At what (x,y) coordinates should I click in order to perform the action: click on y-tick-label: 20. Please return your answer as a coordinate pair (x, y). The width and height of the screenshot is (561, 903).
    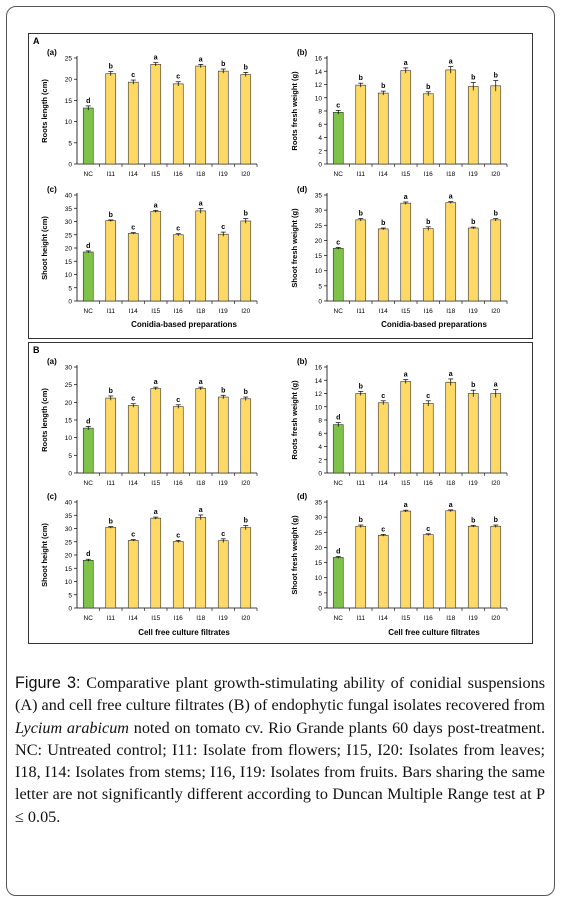
    Looking at the image, I should click on (69, 249).